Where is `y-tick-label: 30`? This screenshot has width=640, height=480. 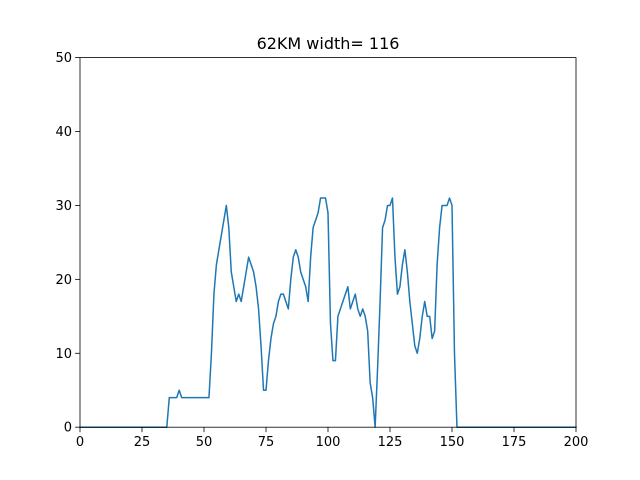
y-tick-label: 30 is located at coordinates (63, 206).